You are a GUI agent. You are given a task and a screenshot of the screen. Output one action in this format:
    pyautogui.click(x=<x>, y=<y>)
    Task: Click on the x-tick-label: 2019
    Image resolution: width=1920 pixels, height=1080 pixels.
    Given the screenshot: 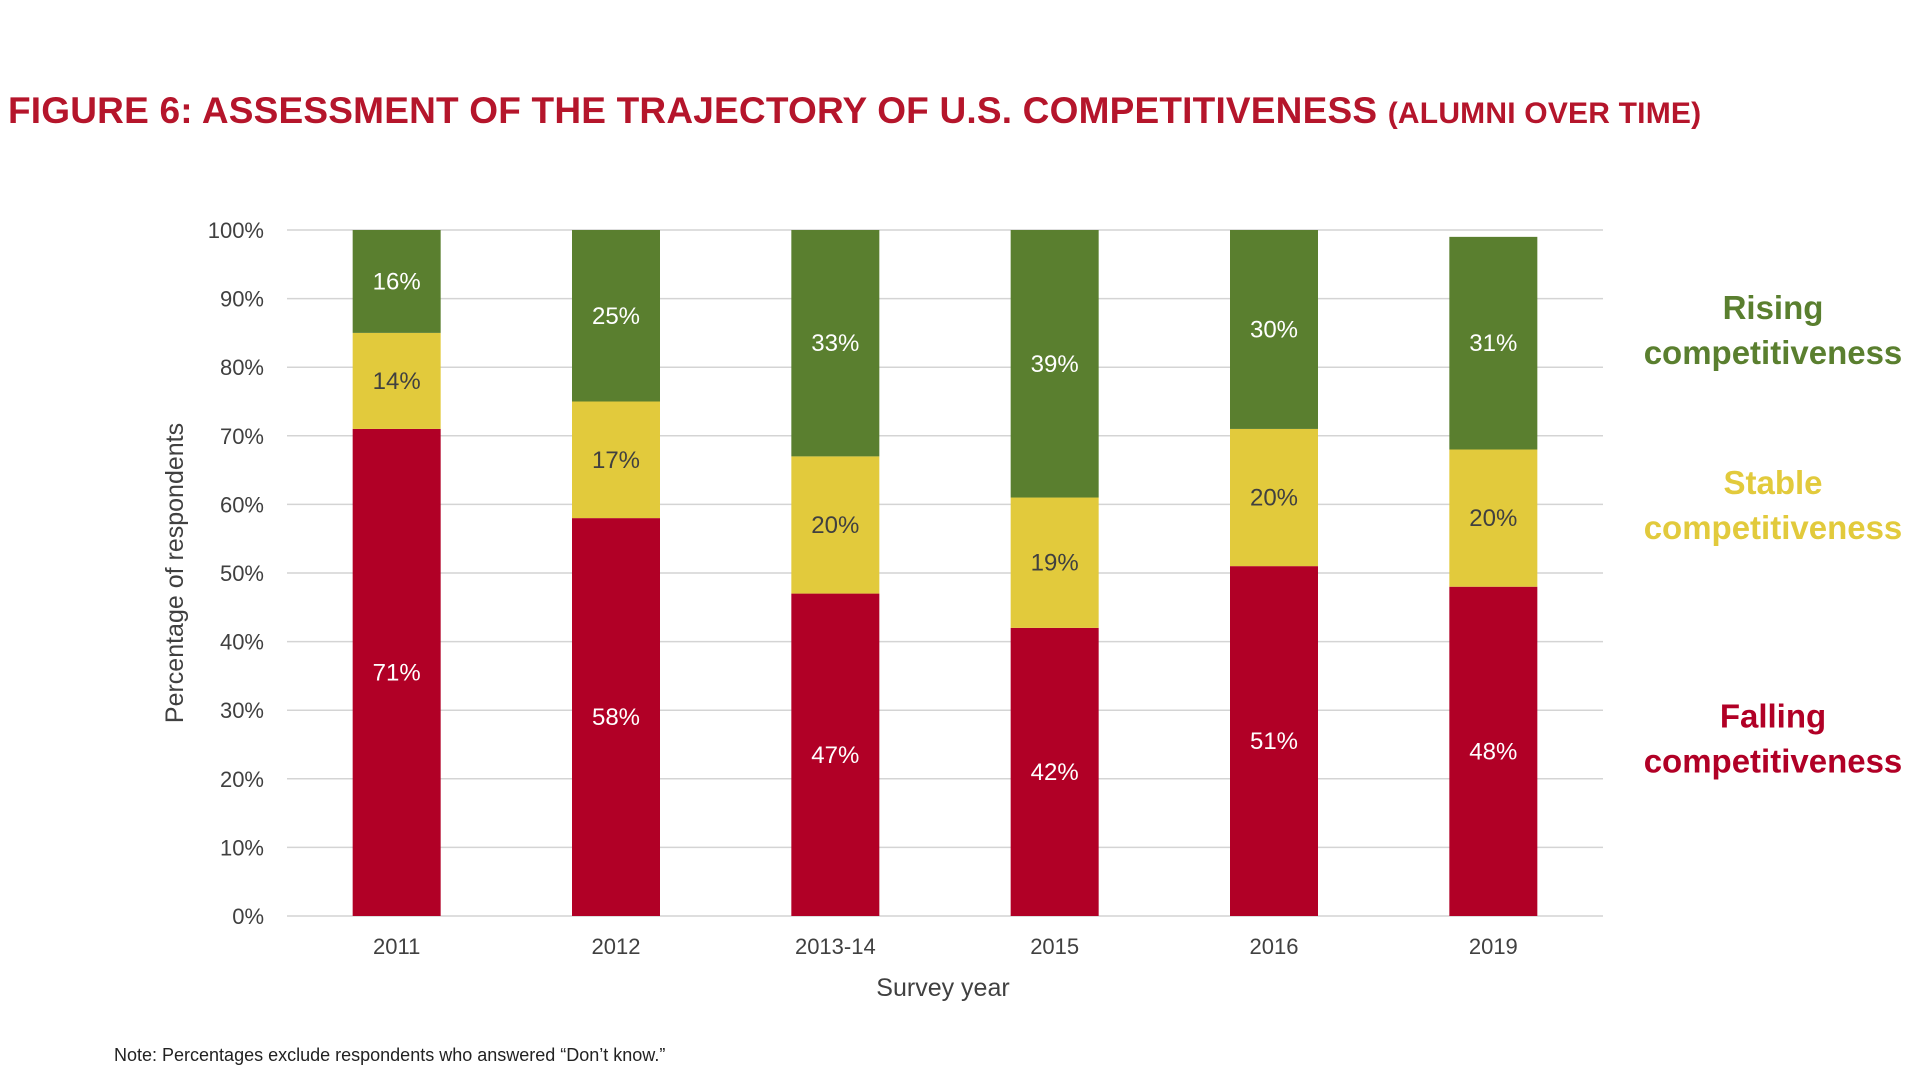 What is the action you would take?
    pyautogui.click(x=1493, y=946)
    